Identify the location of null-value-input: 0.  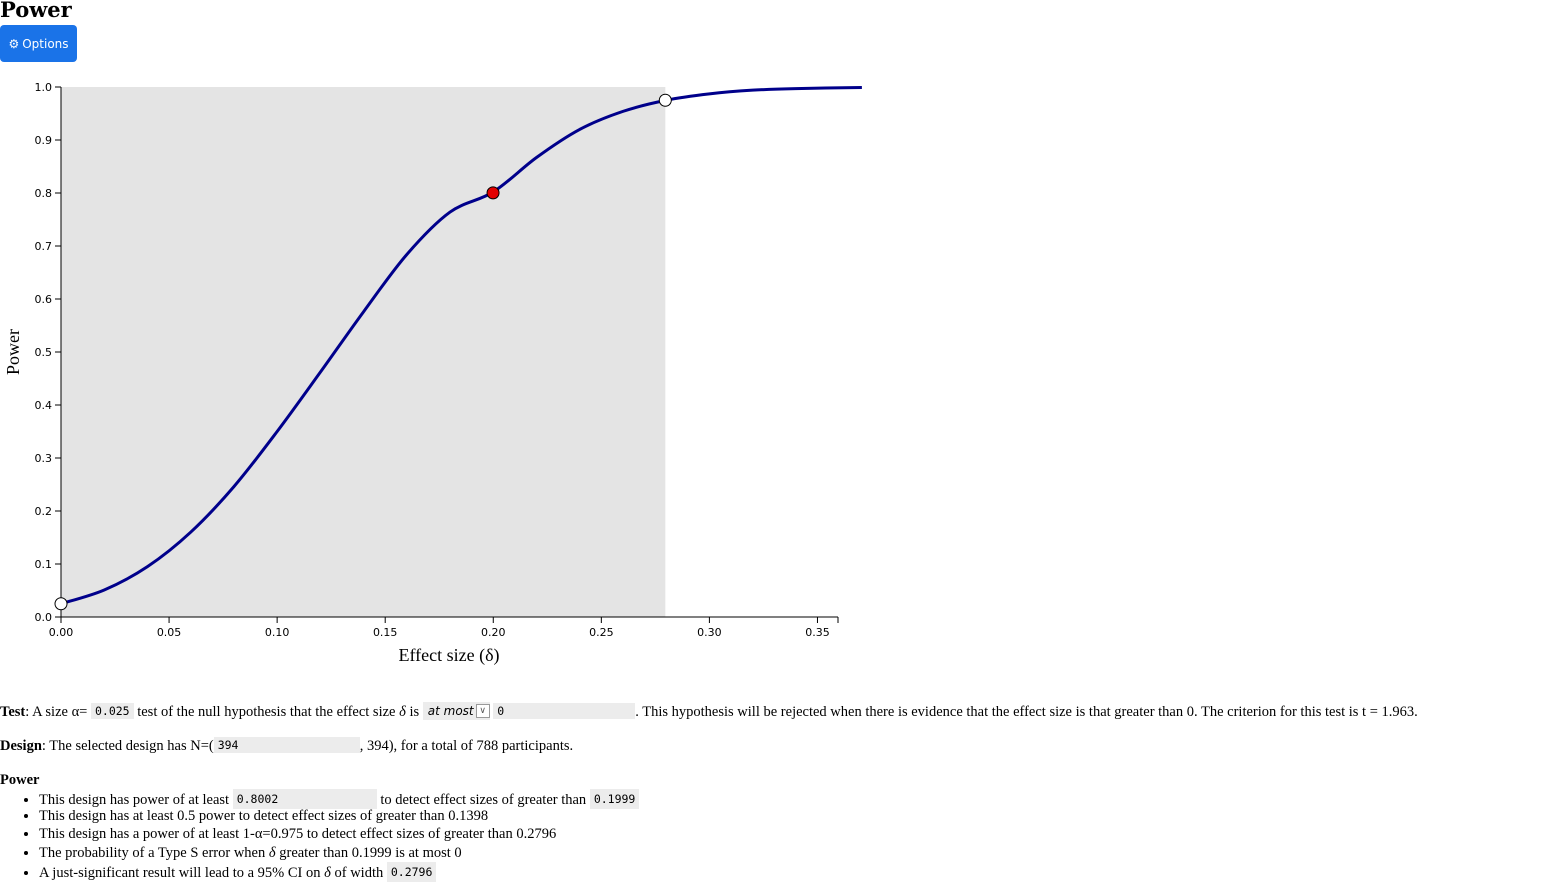
(564, 711).